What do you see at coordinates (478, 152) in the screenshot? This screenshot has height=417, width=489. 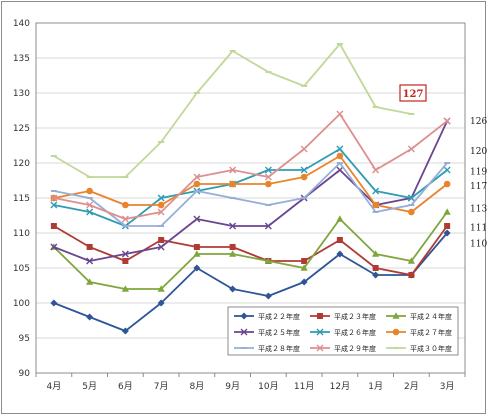 I see `end-value-label: 120` at bounding box center [478, 152].